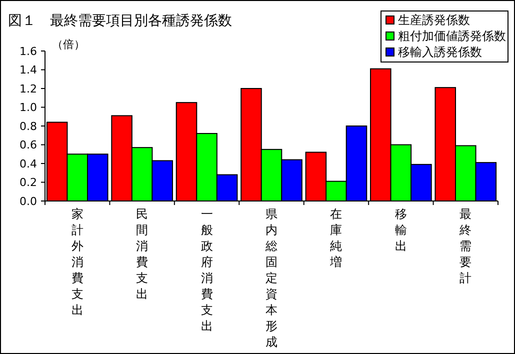 This screenshot has width=515, height=354. What do you see at coordinates (452, 36) in the screenshot?
I see `legend-label: 粗付加価値誘発係数` at bounding box center [452, 36].